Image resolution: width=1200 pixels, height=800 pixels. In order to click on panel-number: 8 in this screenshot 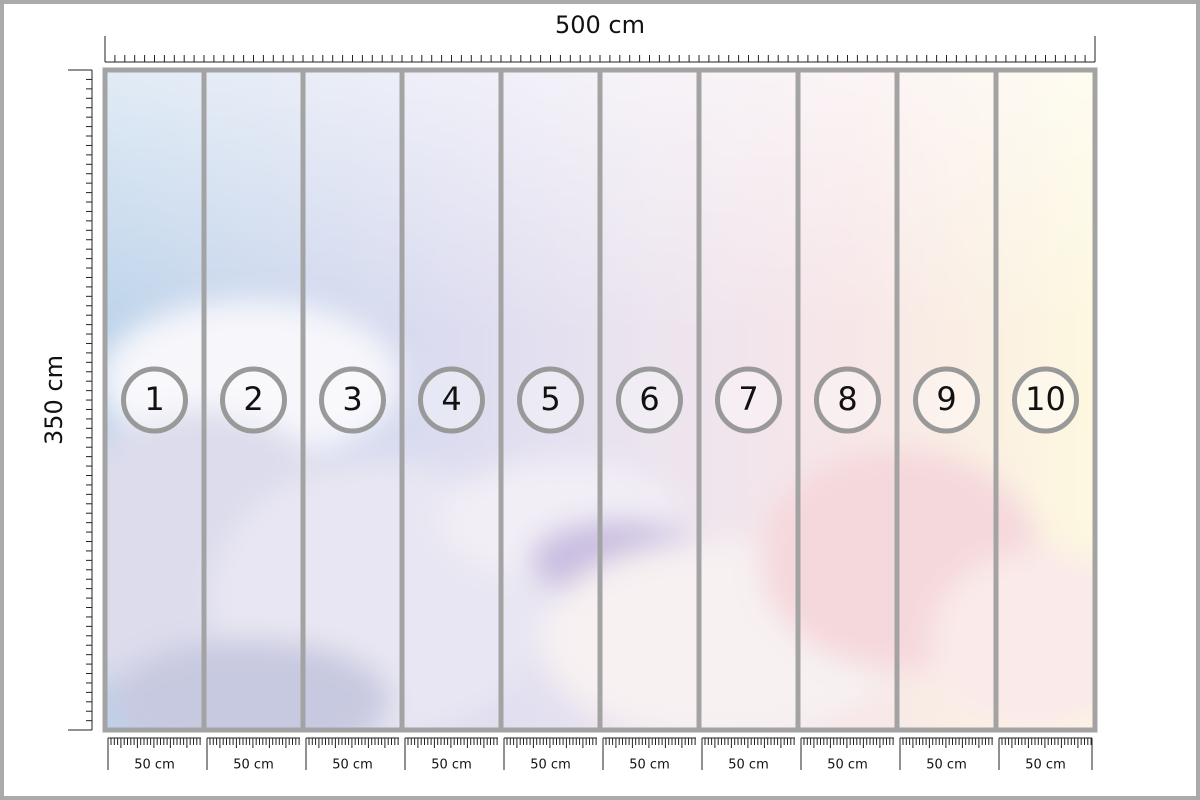, I will do `click(847, 399)`.